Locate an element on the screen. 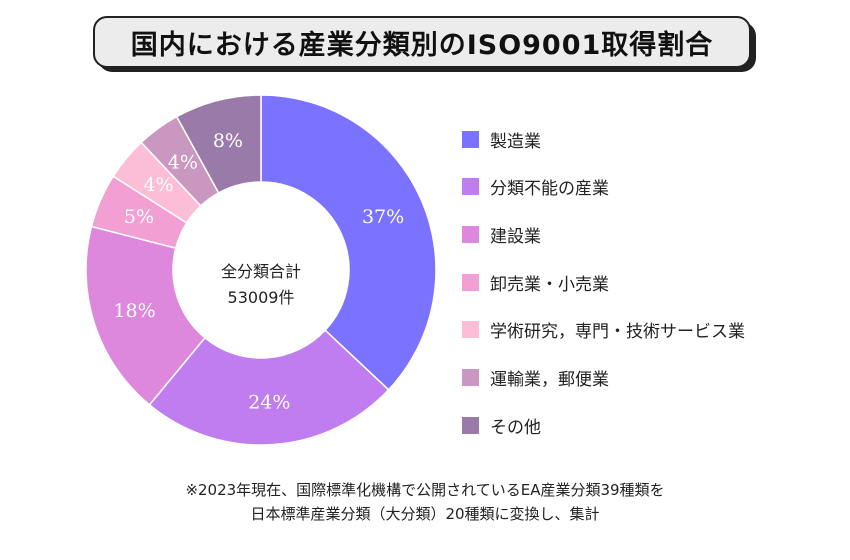  legend-item-construction: 建設業 is located at coordinates (501, 234).